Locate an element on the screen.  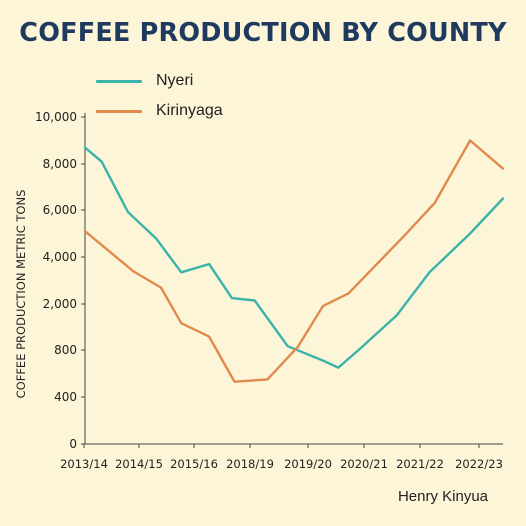
y-tick-label-6: 8,000 is located at coordinates (60, 164).